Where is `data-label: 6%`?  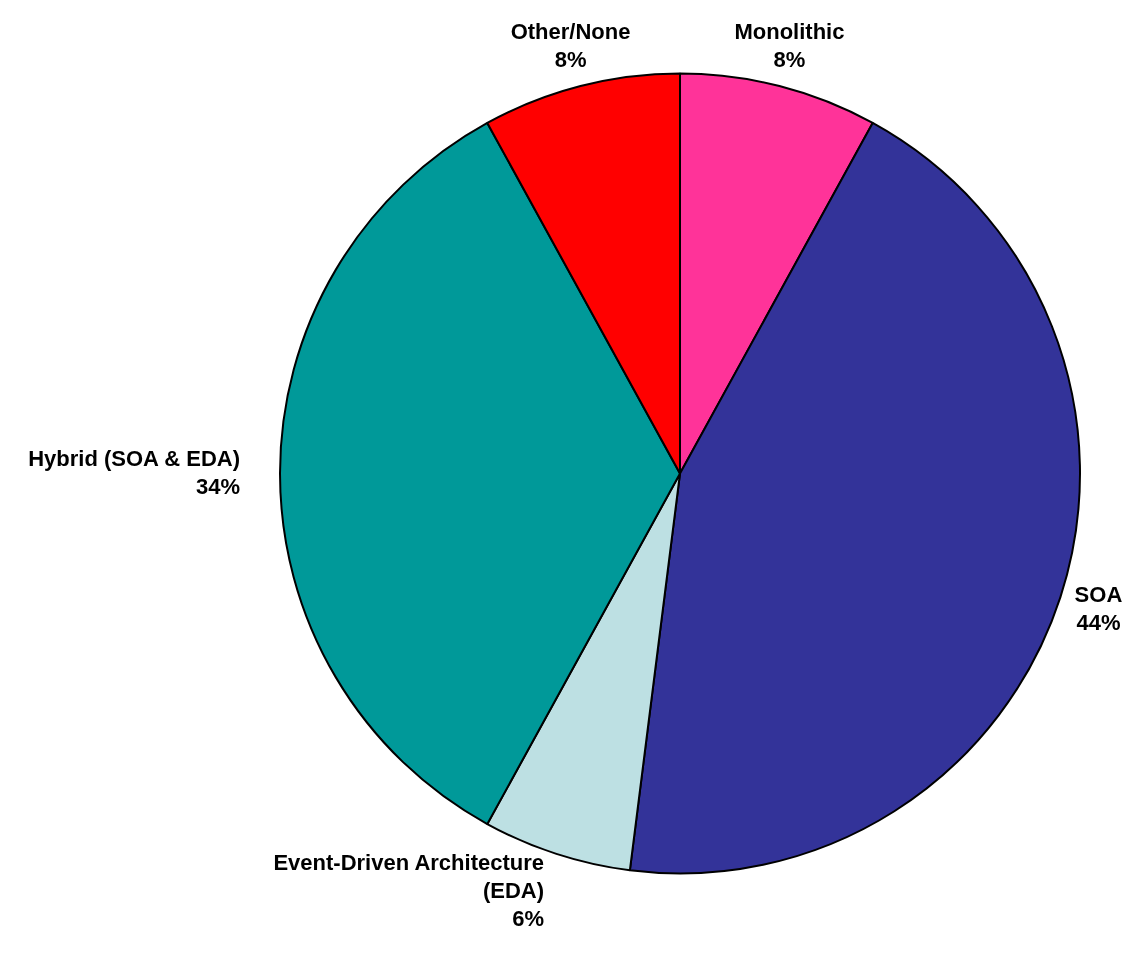 data-label: 6% is located at coordinates (528, 919).